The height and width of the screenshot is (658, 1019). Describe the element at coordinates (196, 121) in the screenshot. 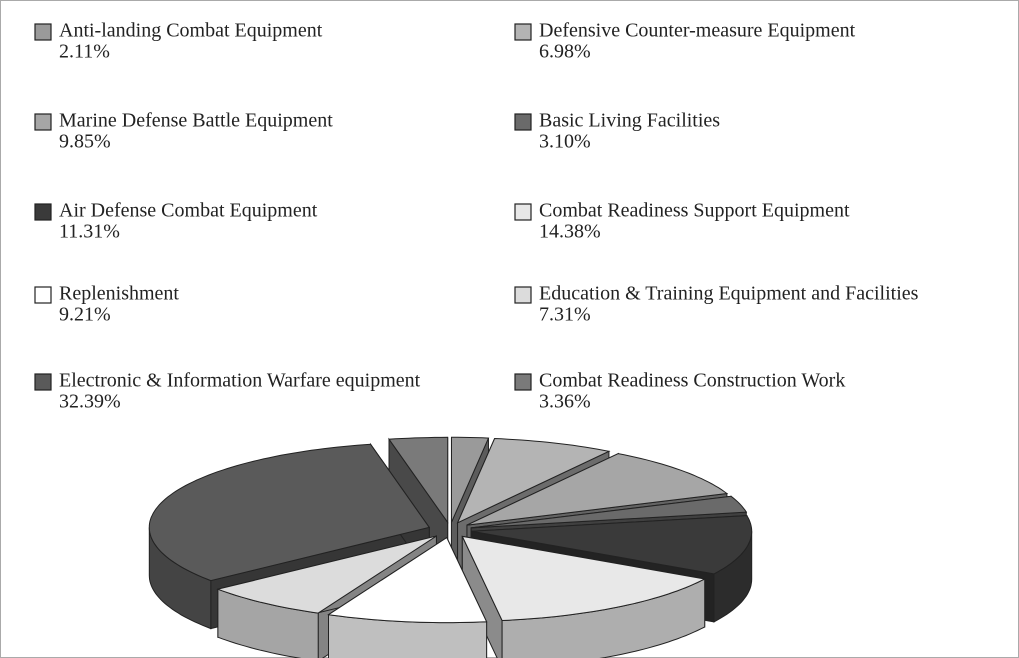

I see `legend-label: Marine Defense Battle Equipment` at that location.